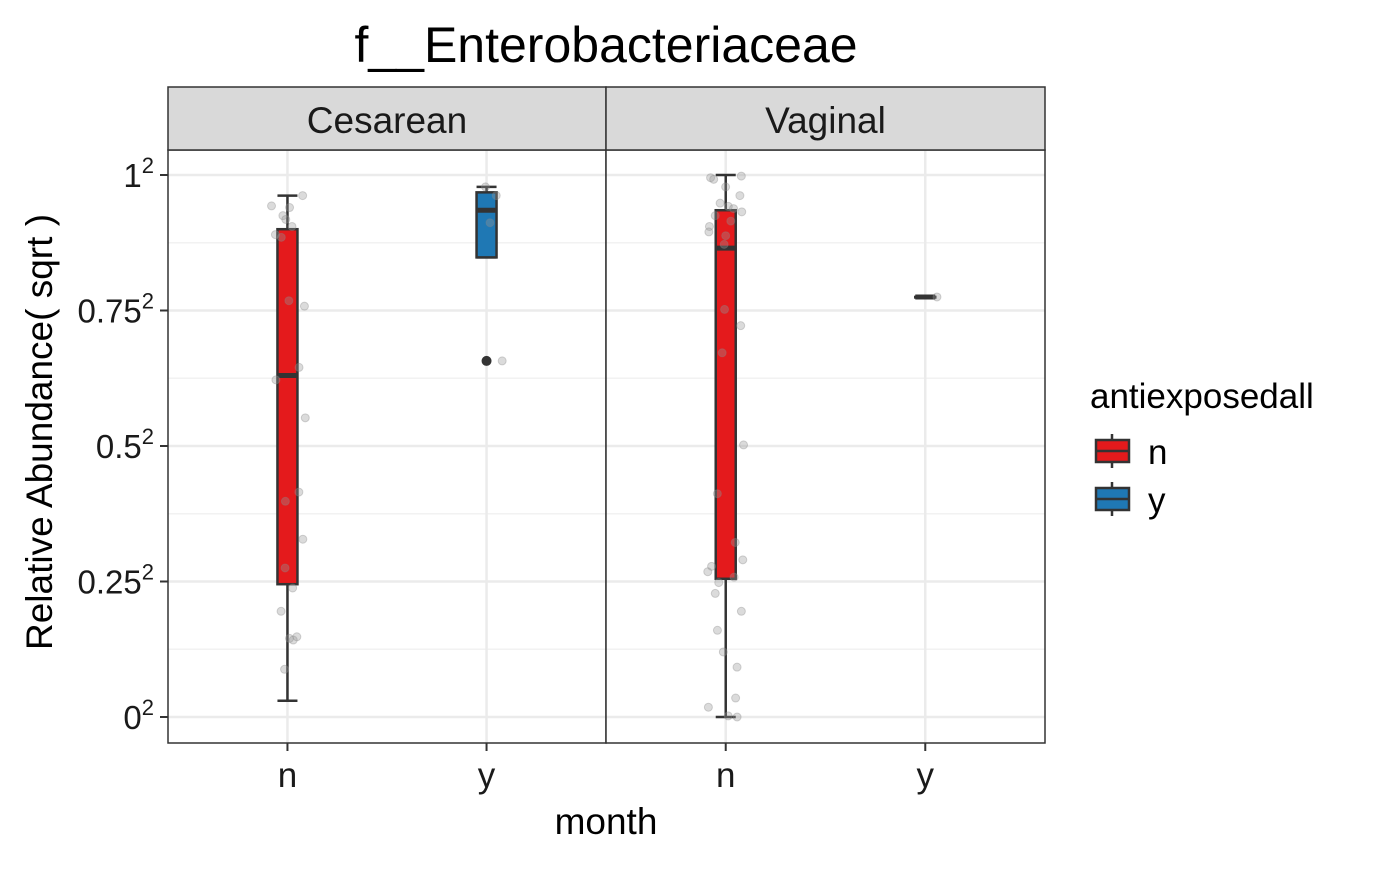 The image size is (1400, 871). I want to click on facet-strip-label: Vaginal, so click(825, 120).